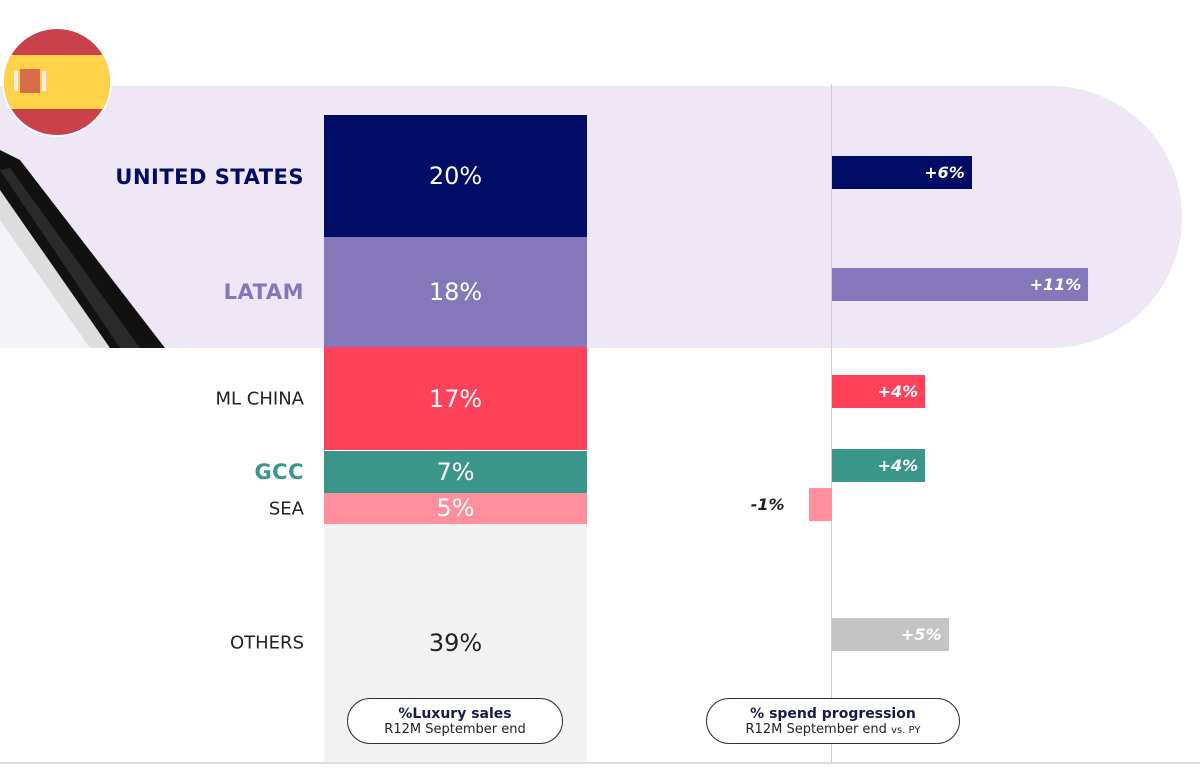 The image size is (1200, 770). I want to click on divider, so click(600, 763).